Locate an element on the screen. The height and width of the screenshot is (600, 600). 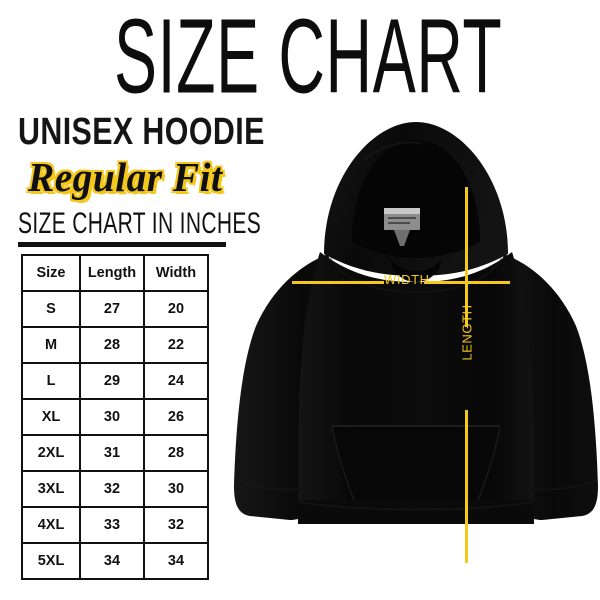
column-header-length: Length is located at coordinates (112, 273).